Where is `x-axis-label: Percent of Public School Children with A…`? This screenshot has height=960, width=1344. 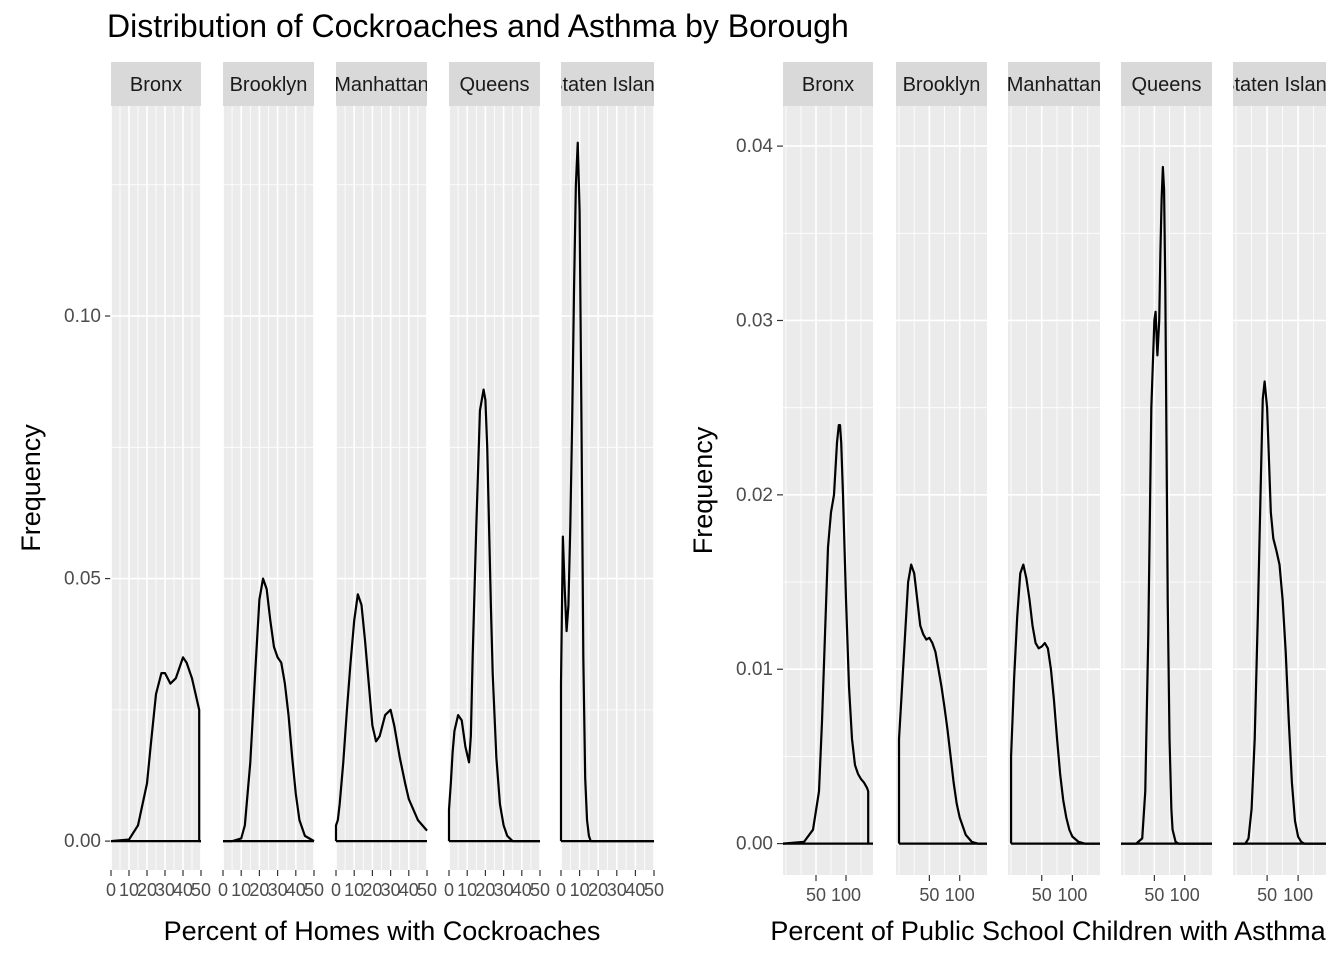 x-axis-label: Percent of Public School Children with A… is located at coordinates (1048, 931).